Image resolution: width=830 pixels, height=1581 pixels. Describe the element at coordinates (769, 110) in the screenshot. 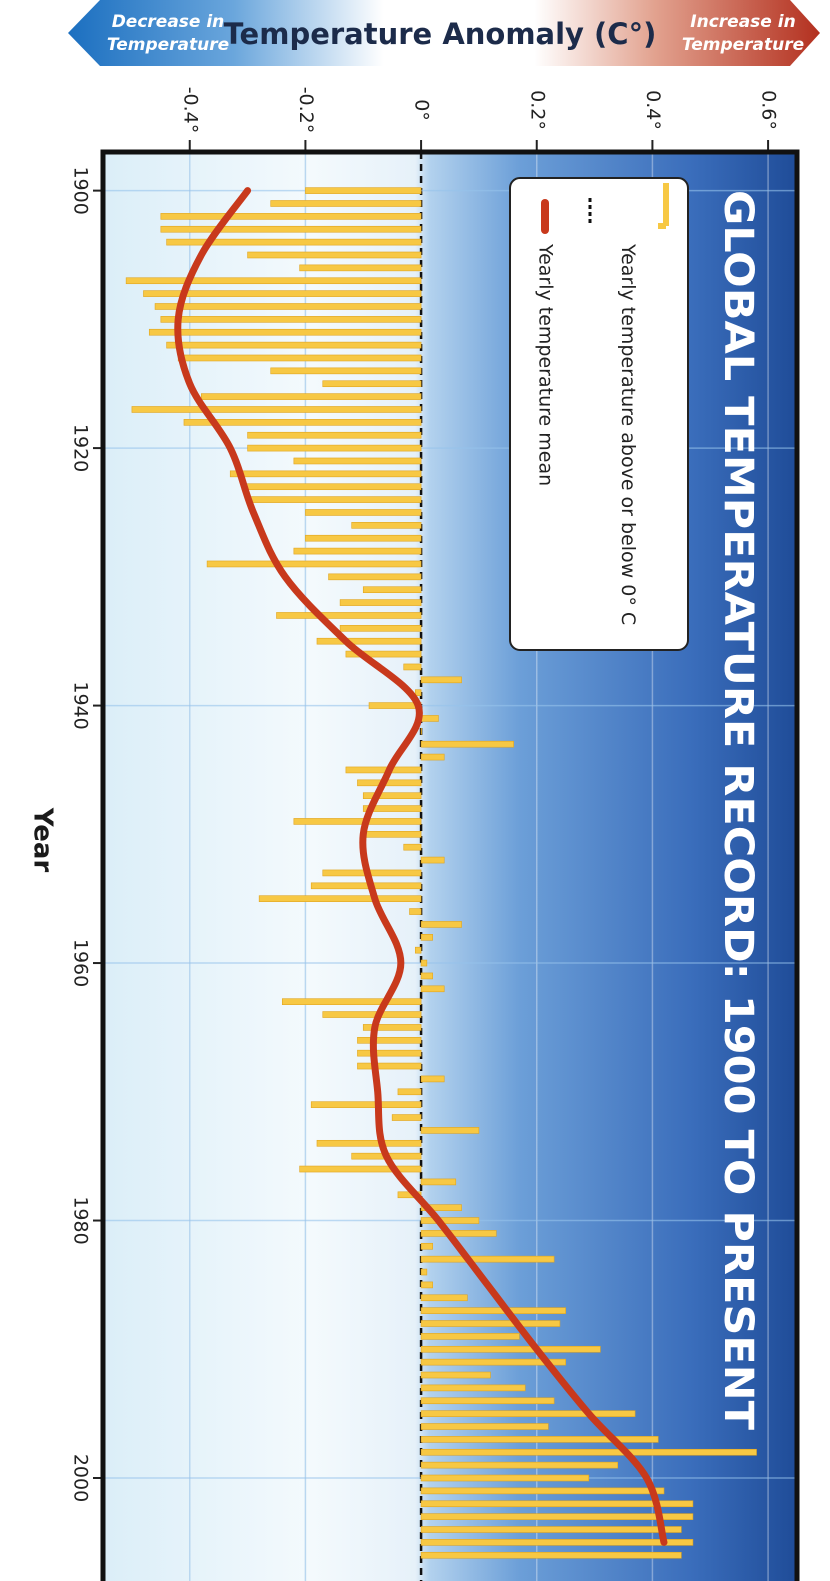

I see `value-tick-label: 0.6°` at that location.